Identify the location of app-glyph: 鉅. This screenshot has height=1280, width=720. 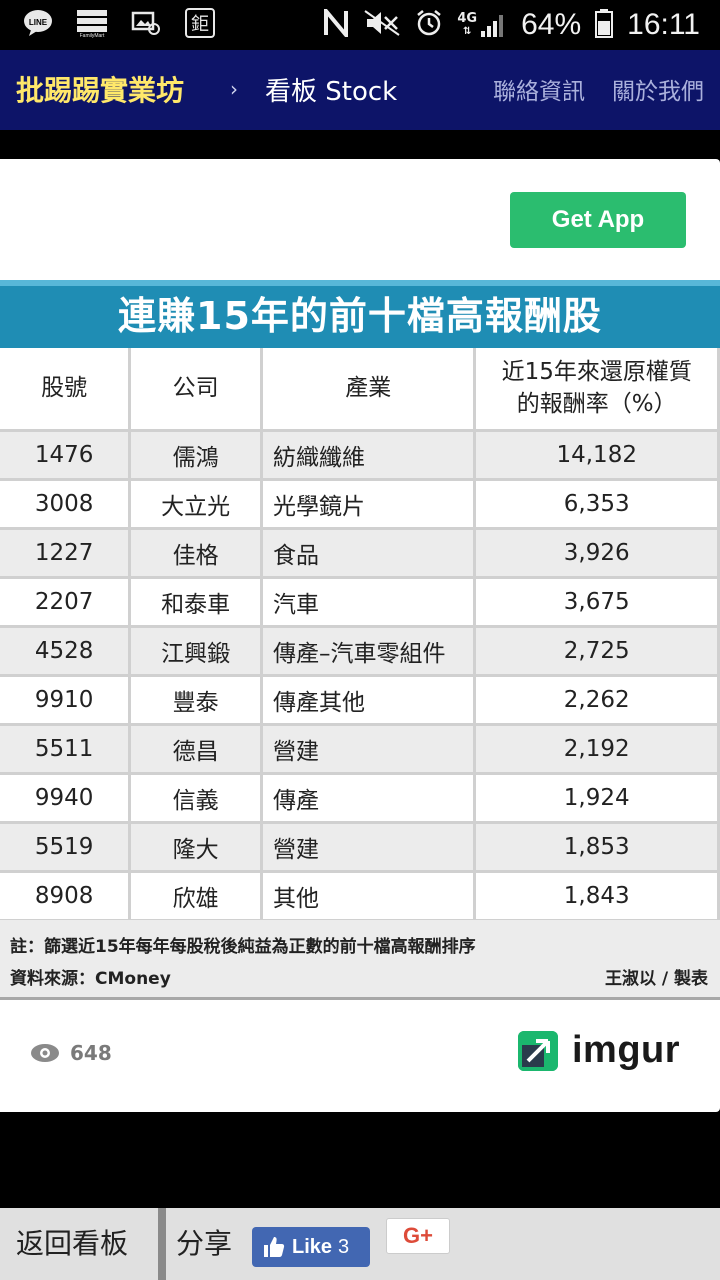
(200, 24).